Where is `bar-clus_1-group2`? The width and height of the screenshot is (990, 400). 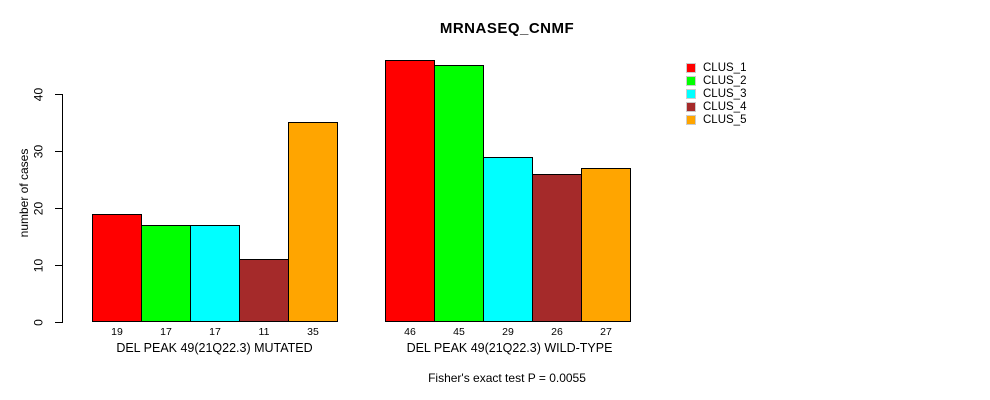 bar-clus_1-group2 is located at coordinates (410, 191).